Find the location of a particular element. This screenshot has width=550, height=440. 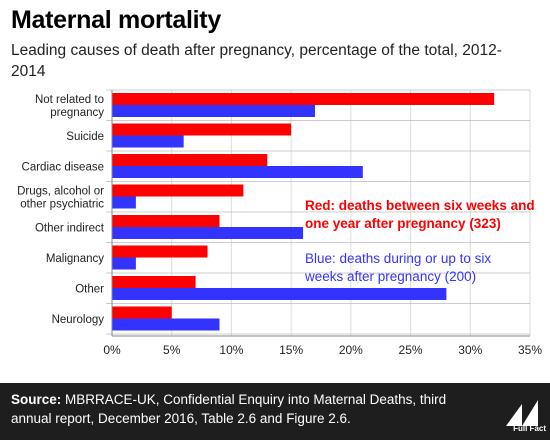

source-label: Source: is located at coordinates (36, 399).